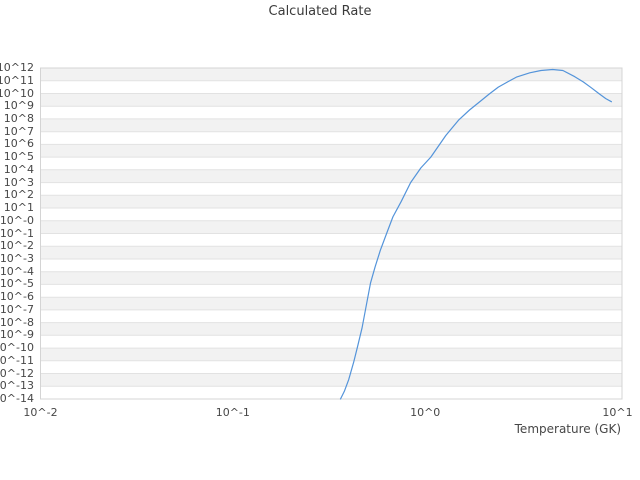 The width and height of the screenshot is (640, 480). Describe the element at coordinates (17, 297) in the screenshot. I see `y-tick-label: 10^-6` at that location.